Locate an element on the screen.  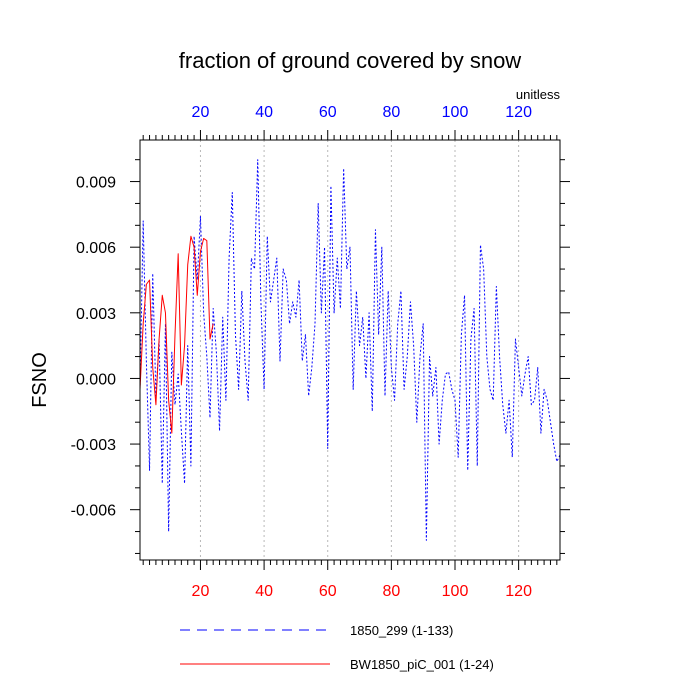
y-tick-label: -0.003 is located at coordinates (93, 445).